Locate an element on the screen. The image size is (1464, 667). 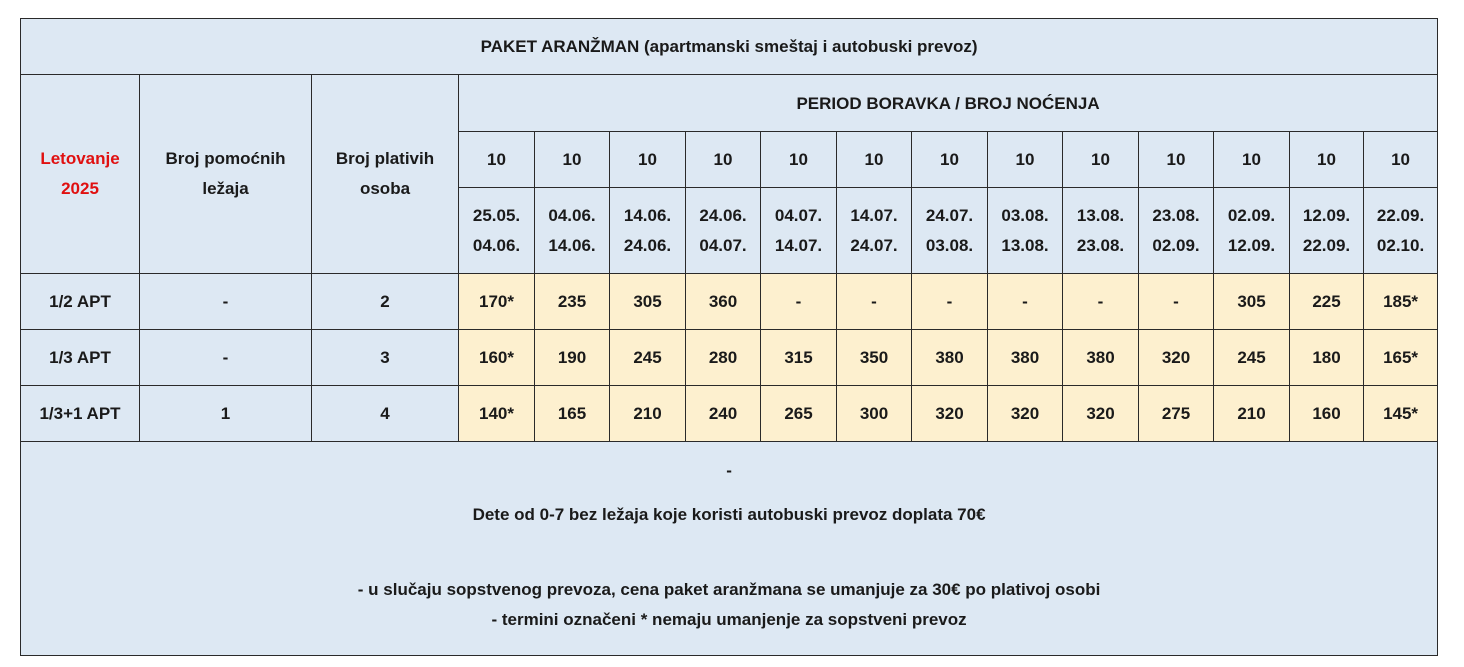
price-cell: 240 is located at coordinates (723, 413).